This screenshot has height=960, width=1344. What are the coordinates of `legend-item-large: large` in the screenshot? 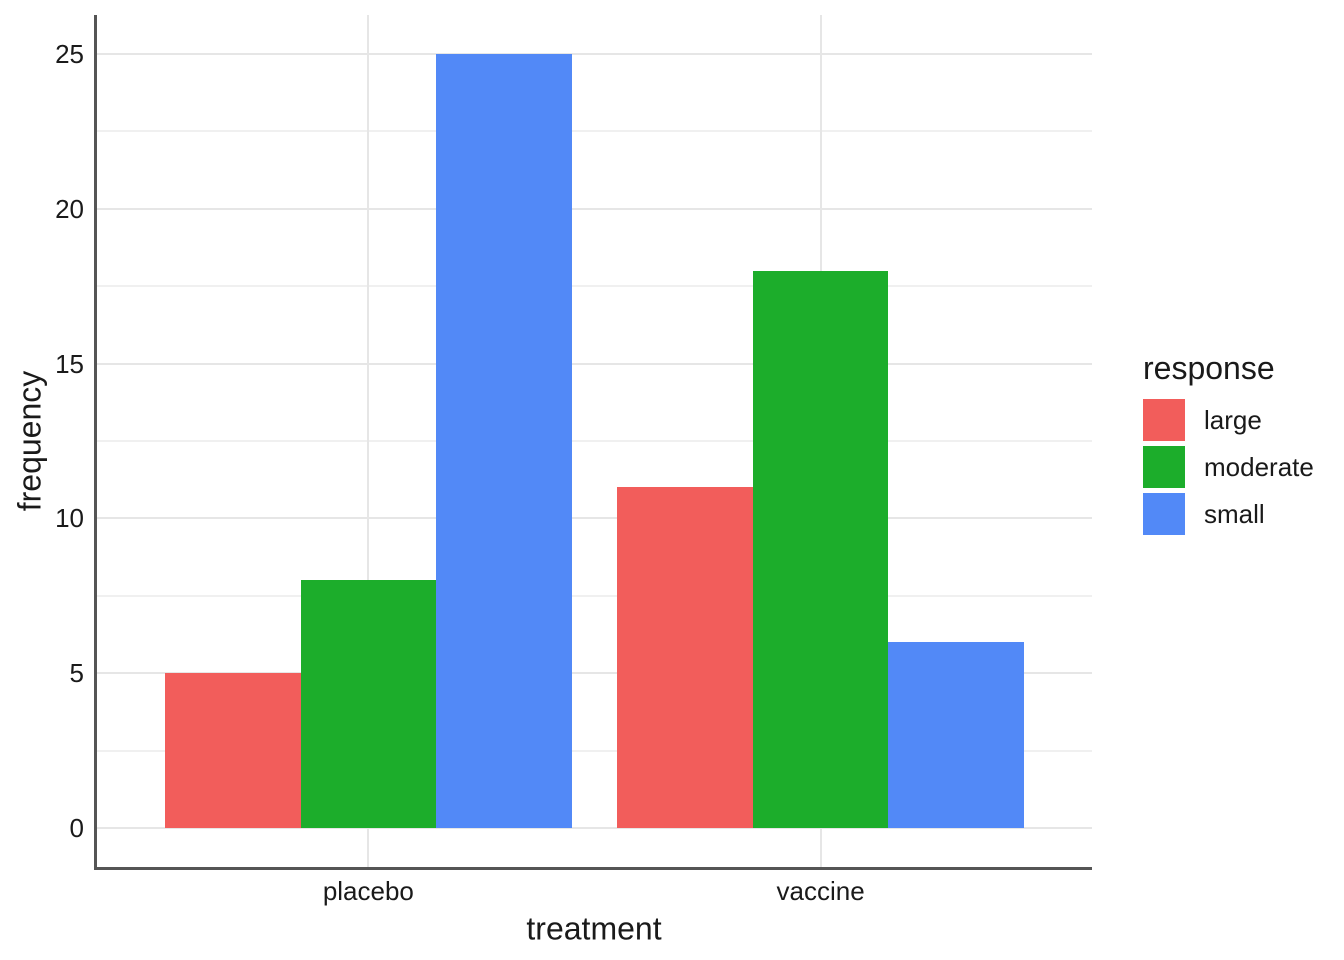 It's located at (1228, 420).